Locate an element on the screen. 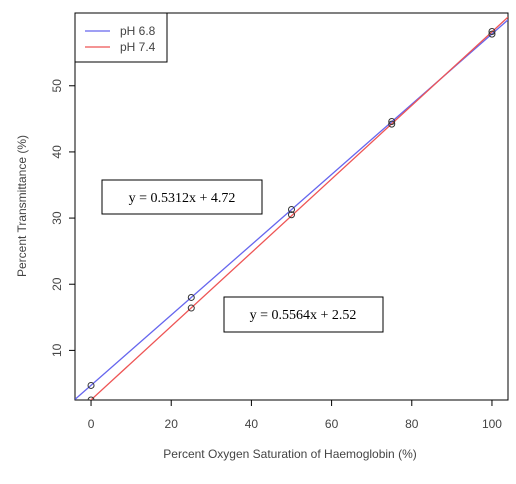 The image size is (516, 484). x-tick-label: 100 is located at coordinates (492, 424).